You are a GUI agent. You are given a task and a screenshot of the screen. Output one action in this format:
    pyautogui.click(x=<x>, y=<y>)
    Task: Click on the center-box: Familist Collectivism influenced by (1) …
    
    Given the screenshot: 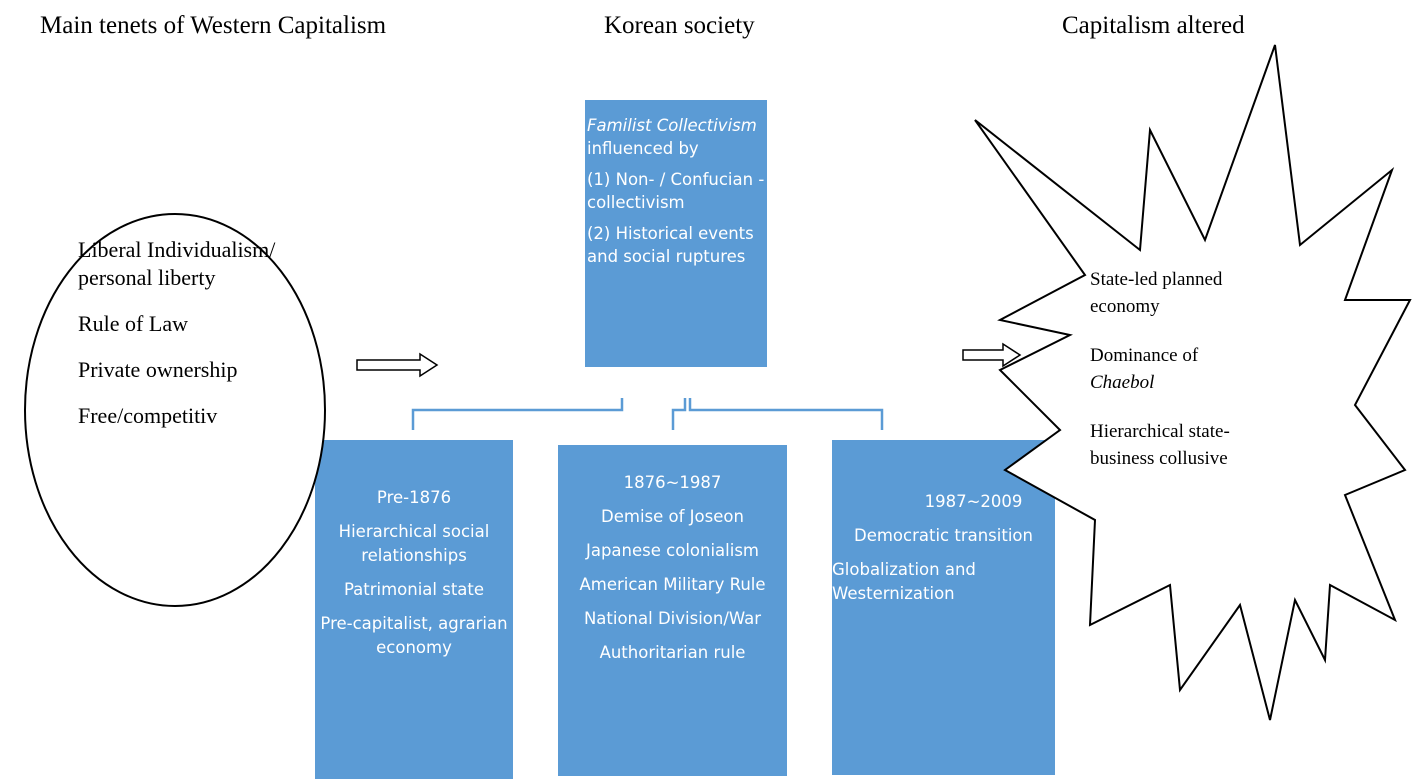 What is the action you would take?
    pyautogui.click(x=676, y=233)
    